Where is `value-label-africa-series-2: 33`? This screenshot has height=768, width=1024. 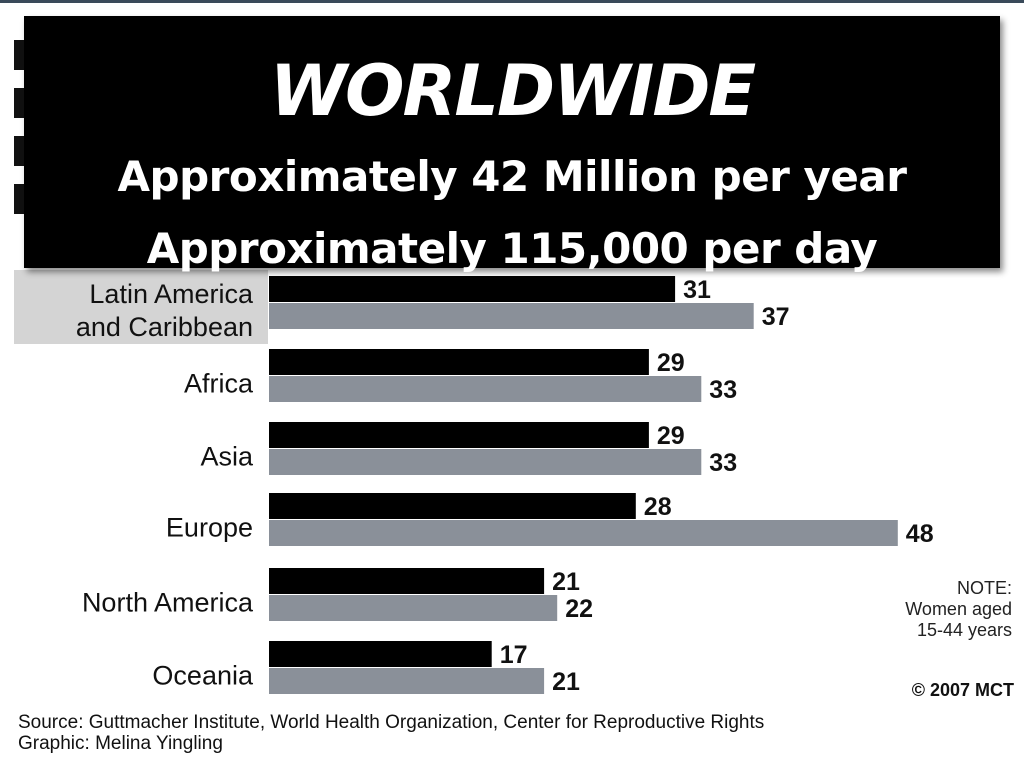
value-label-africa-series-2: 33 is located at coordinates (723, 390).